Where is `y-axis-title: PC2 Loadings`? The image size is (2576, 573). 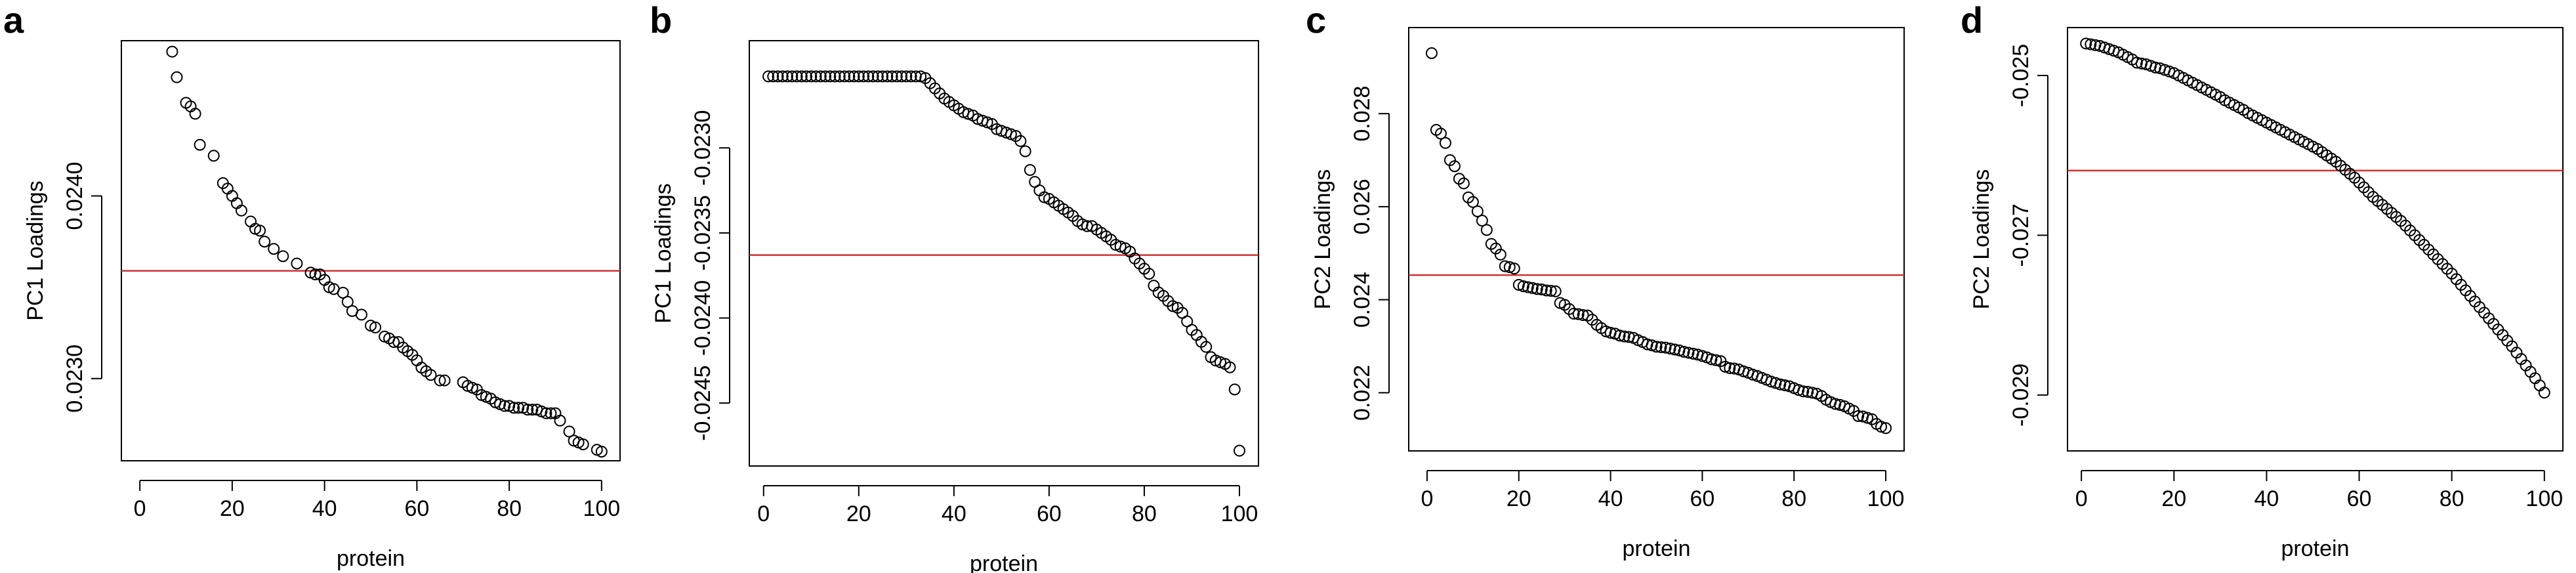
y-axis-title: PC2 Loadings is located at coordinates (1322, 240).